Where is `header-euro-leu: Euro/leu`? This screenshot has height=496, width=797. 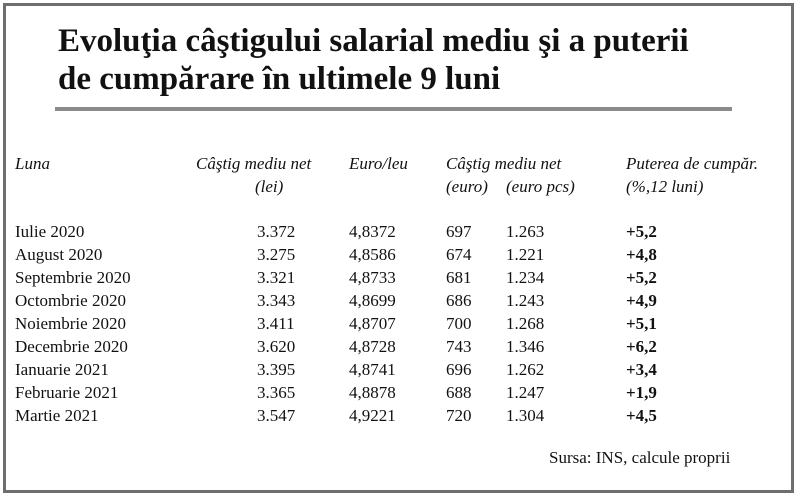 header-euro-leu: Euro/leu is located at coordinates (378, 163).